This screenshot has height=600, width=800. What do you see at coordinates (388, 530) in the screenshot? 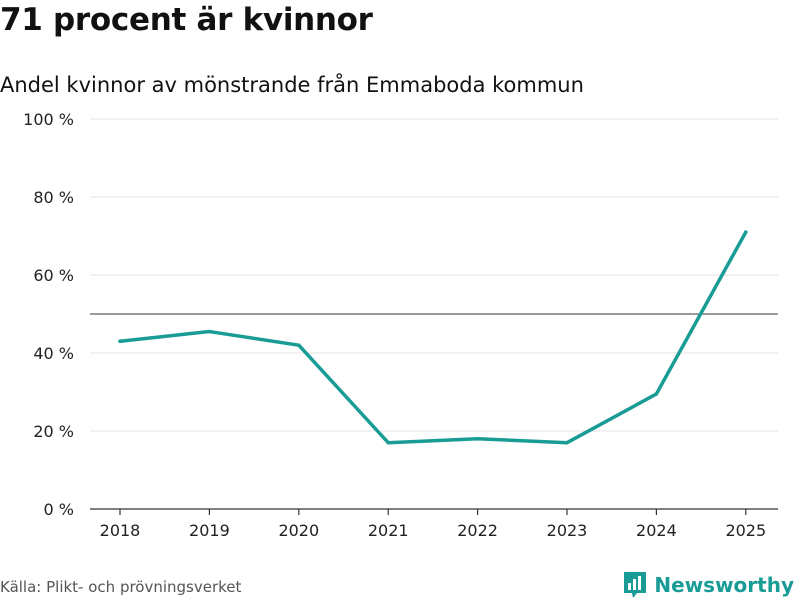
I see `x-tick-label: 2021` at bounding box center [388, 530].